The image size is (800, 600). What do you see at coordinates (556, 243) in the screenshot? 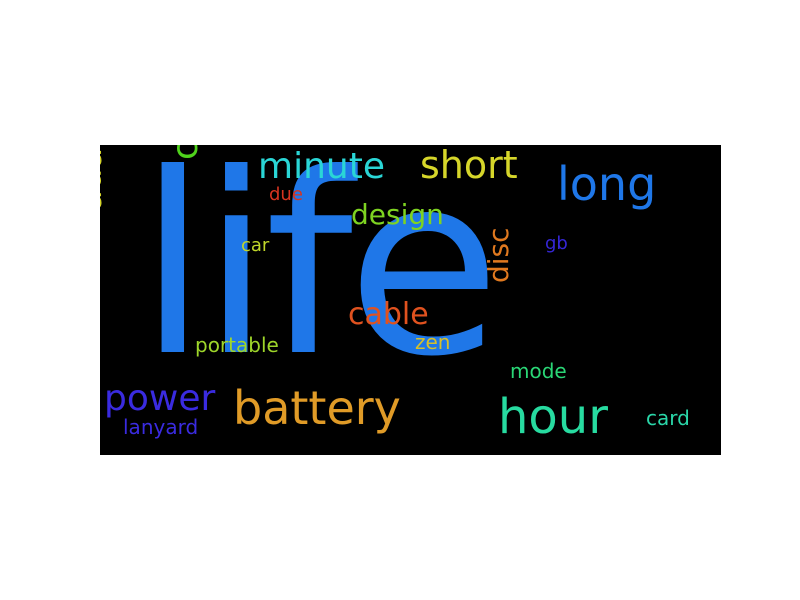
I see `word-gb: gb` at bounding box center [556, 243].